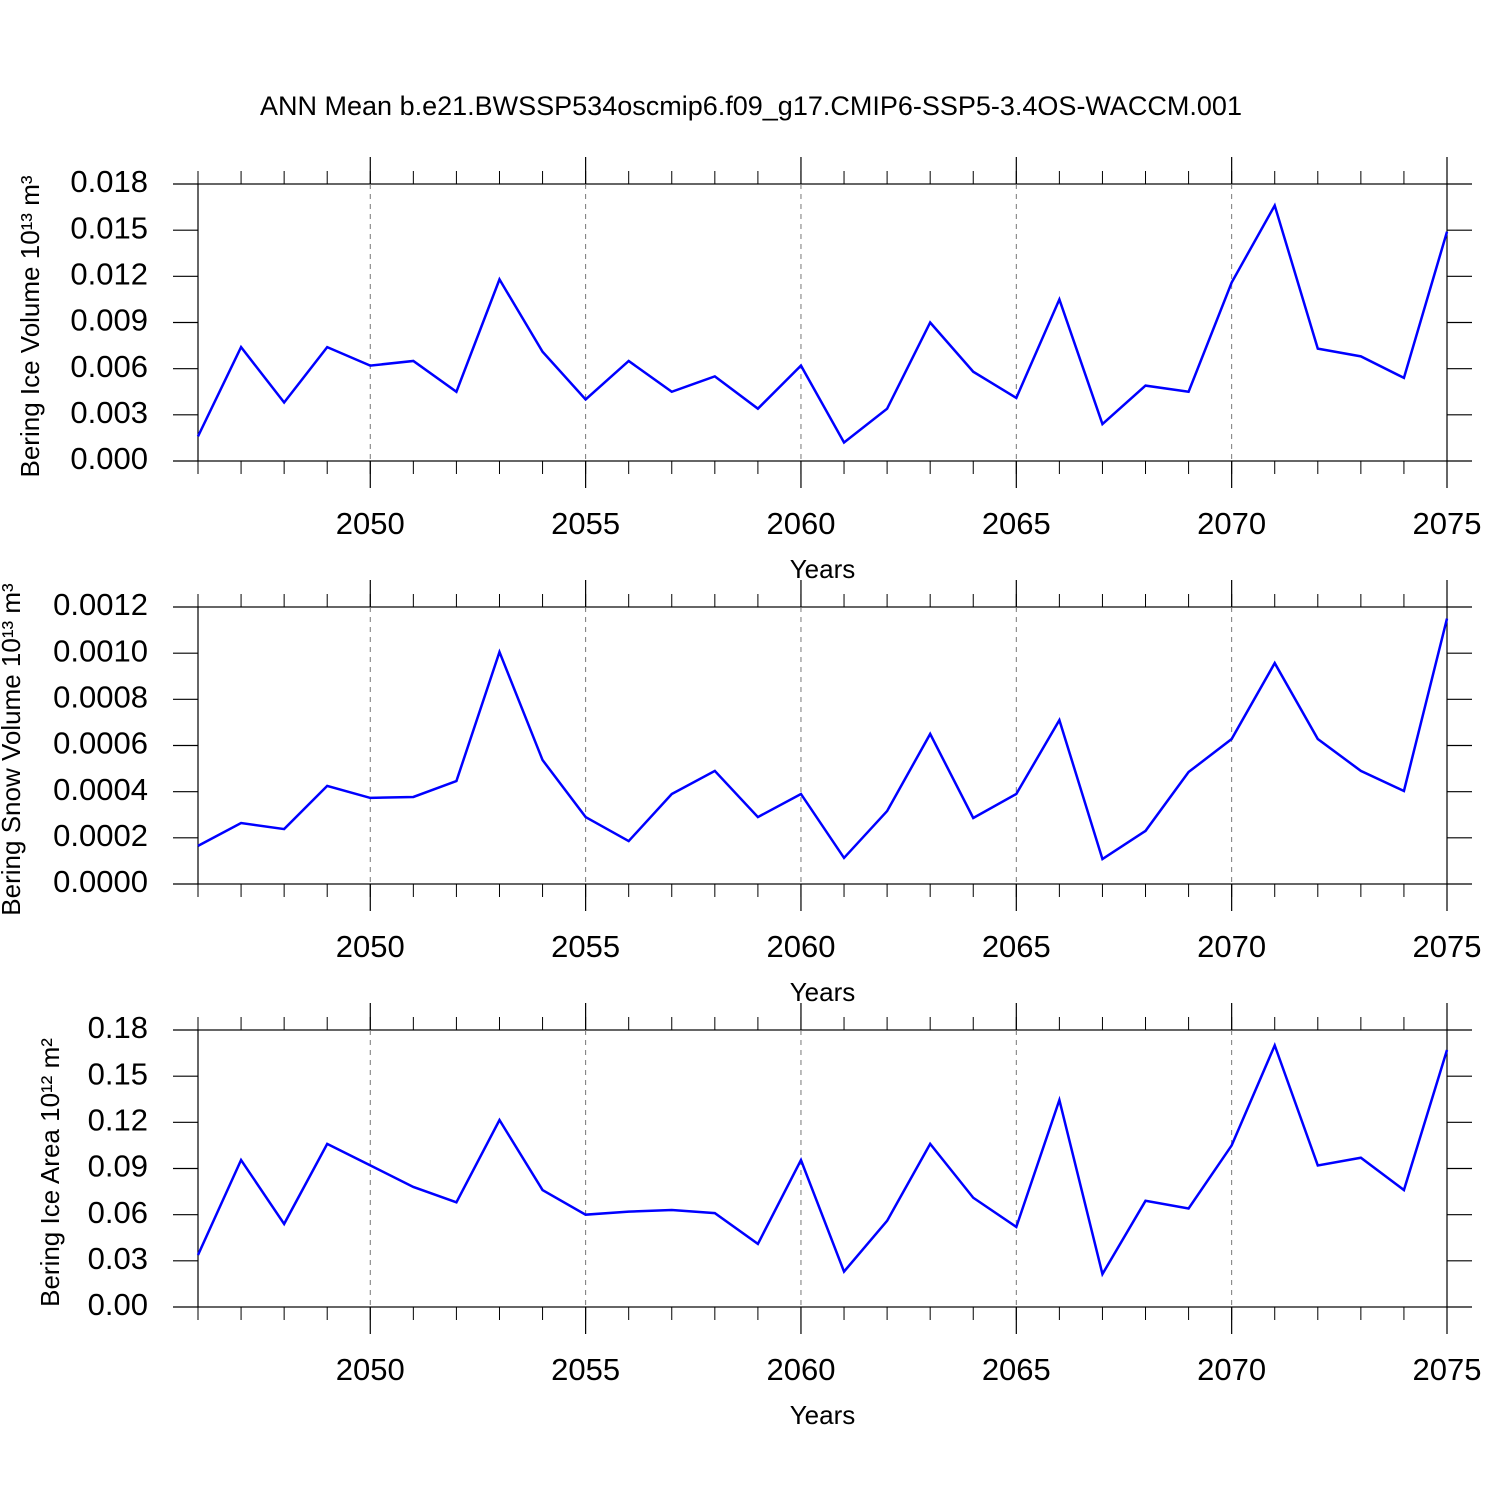  I want to click on y-tick-label: 0.009, so click(109, 320).